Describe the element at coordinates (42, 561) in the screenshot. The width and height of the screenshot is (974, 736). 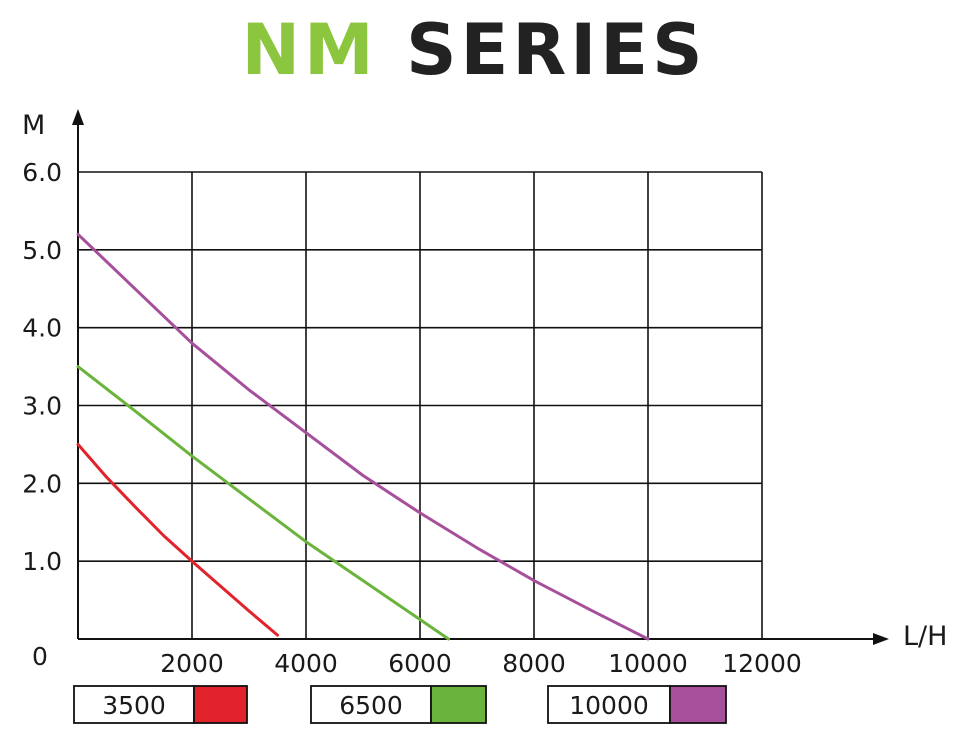
I see `y-tick-label: 1.0` at that location.